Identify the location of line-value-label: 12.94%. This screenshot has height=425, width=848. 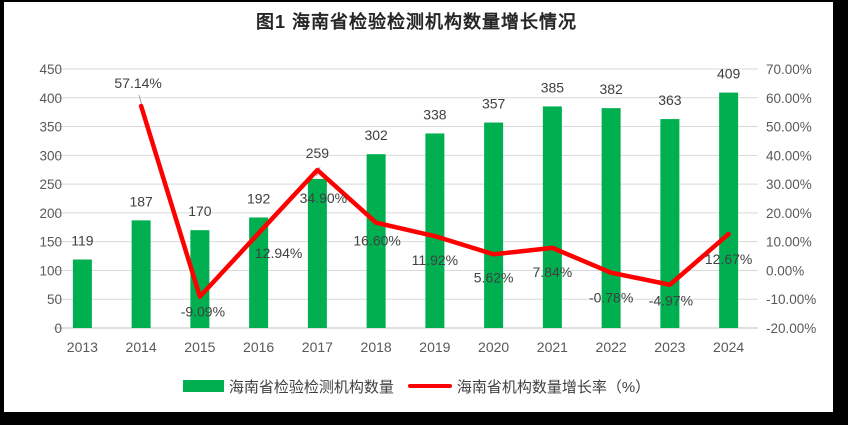
(278, 253).